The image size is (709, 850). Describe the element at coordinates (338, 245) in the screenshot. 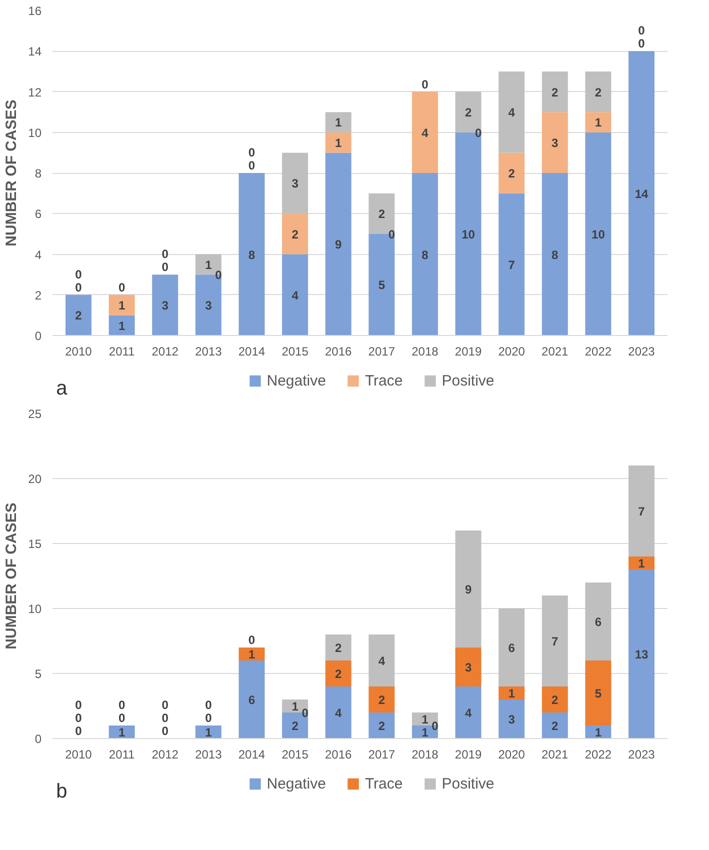

I see `data-label: 9` at that location.